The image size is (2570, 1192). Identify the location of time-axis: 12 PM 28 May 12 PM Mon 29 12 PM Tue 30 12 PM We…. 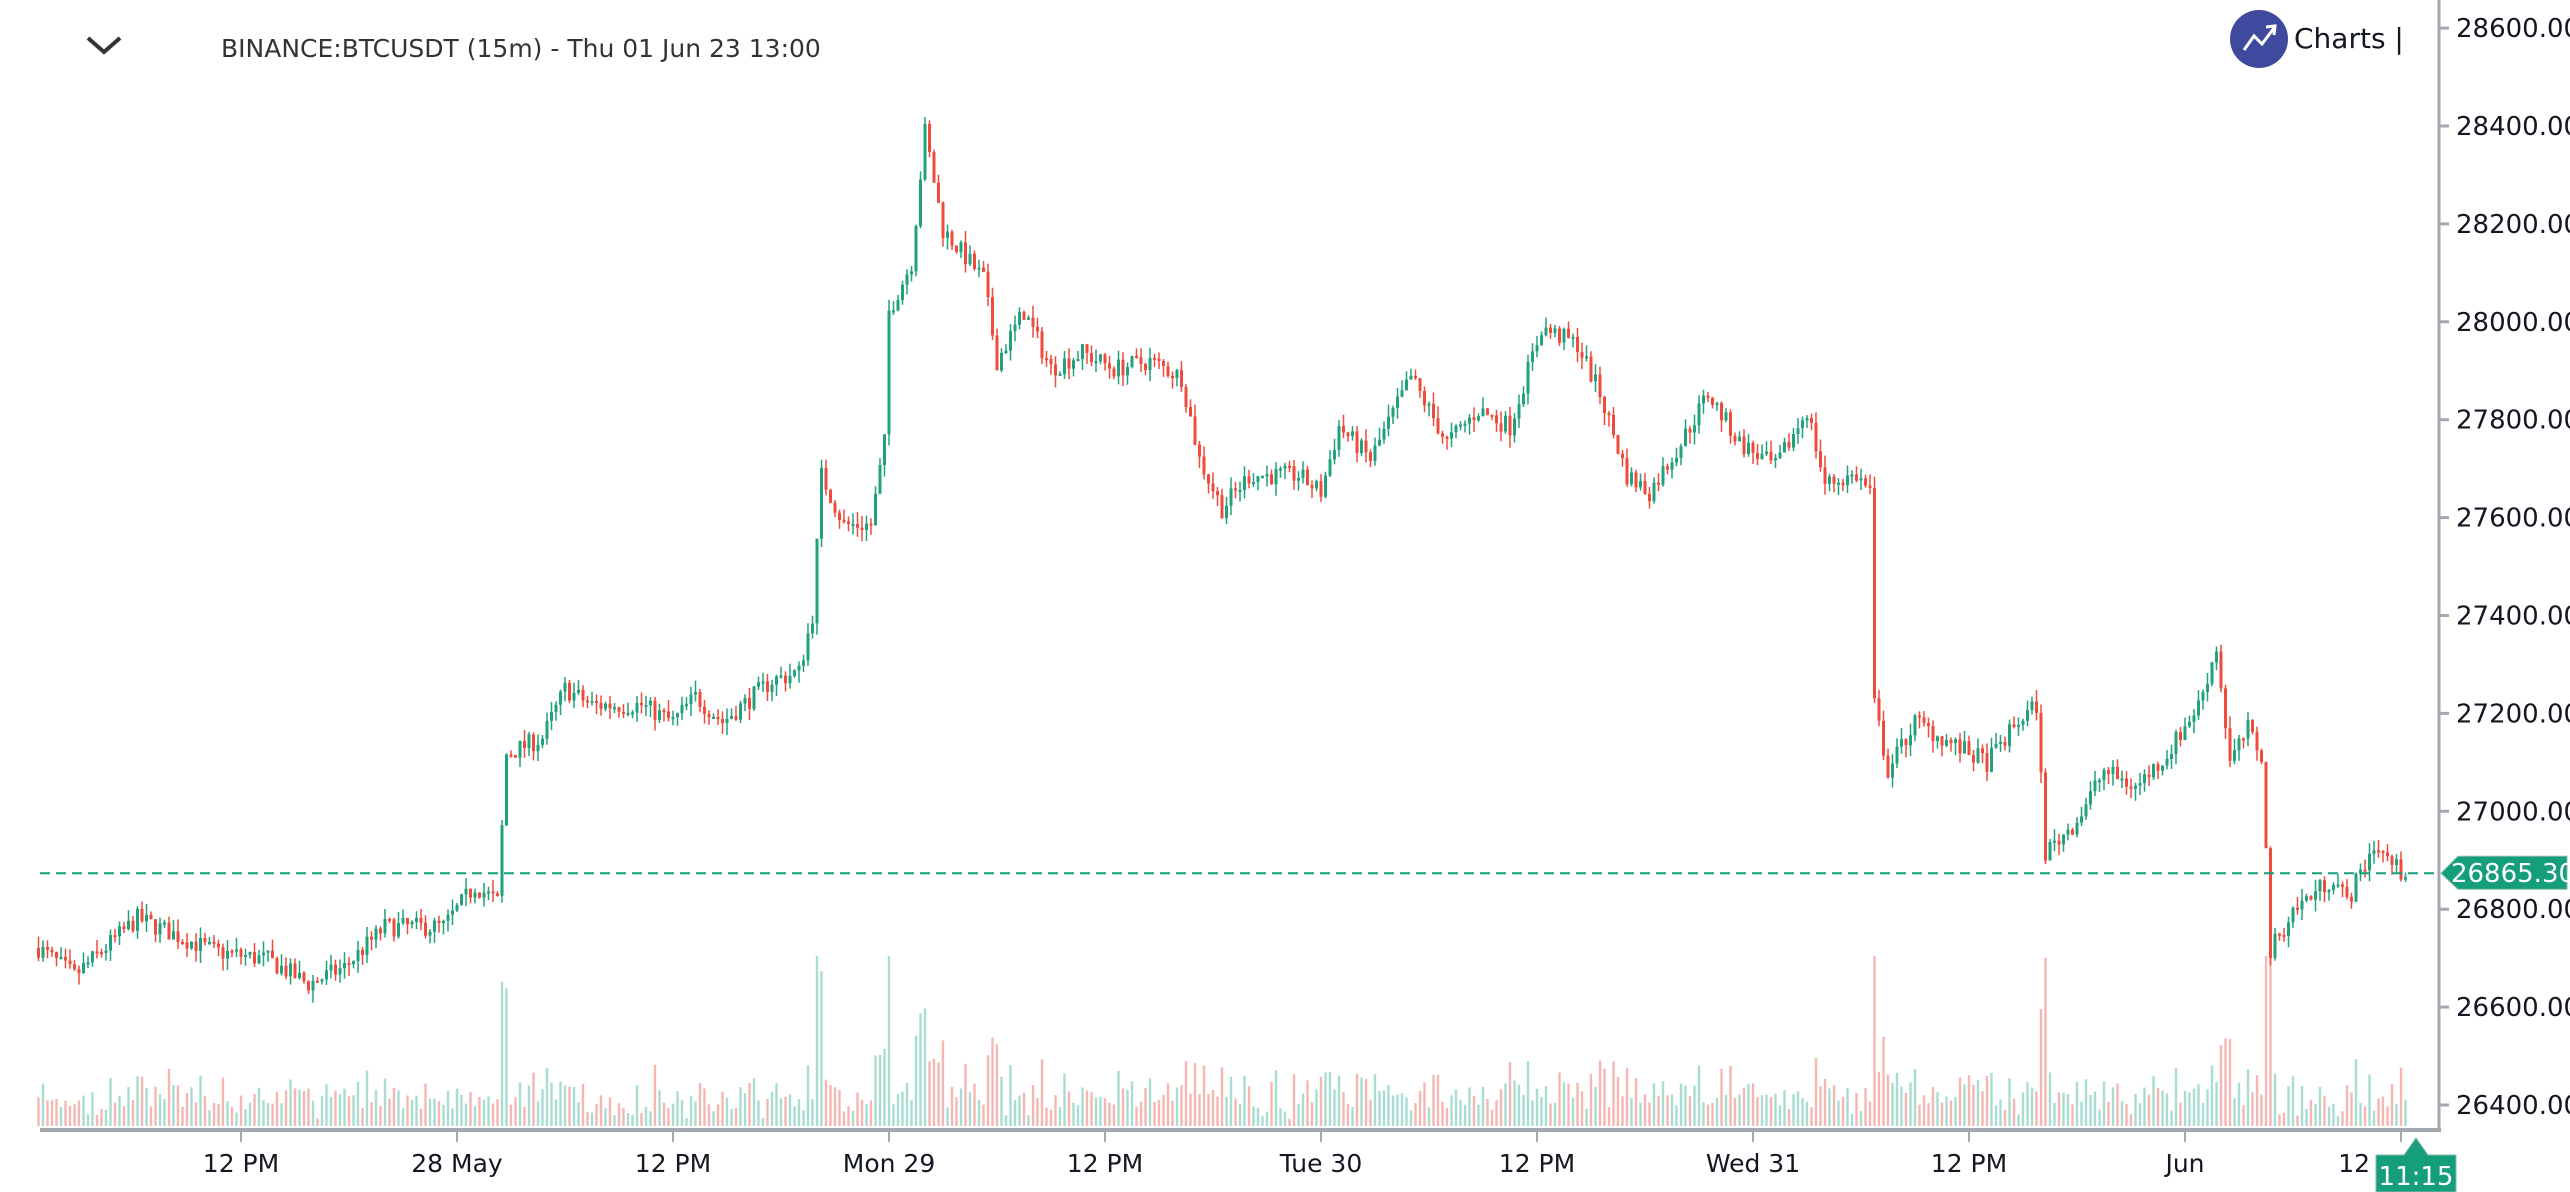
(1302, 1155).